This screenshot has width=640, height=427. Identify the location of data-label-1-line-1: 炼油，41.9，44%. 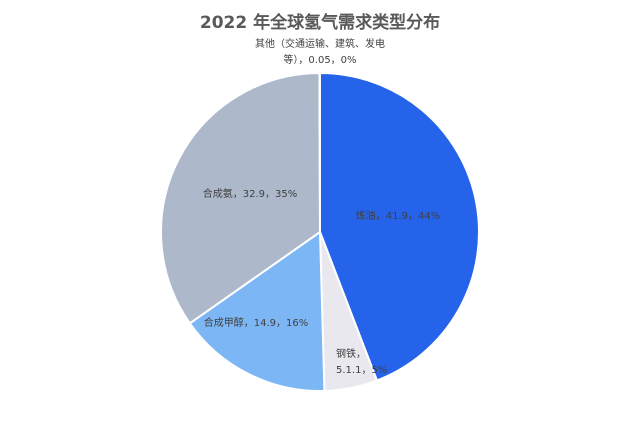
(398, 215).